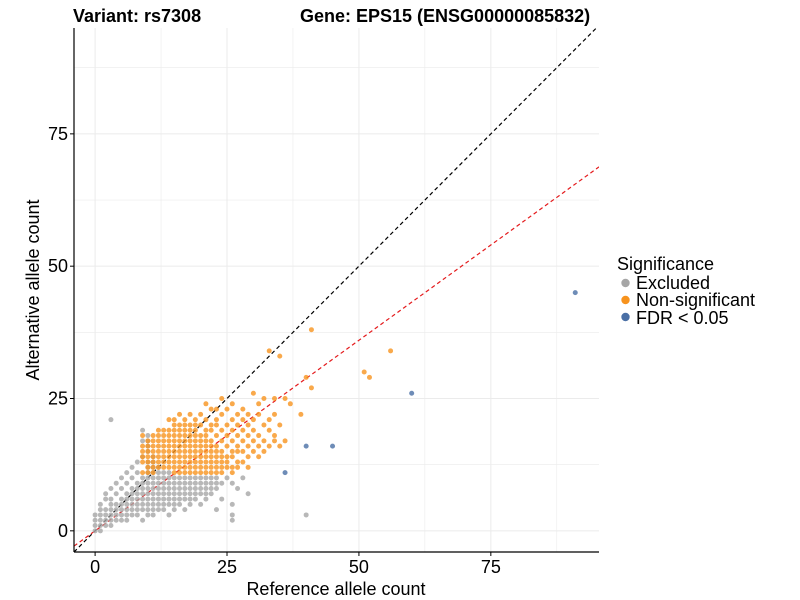 The height and width of the screenshot is (600, 800). Describe the element at coordinates (491, 567) in the screenshot. I see `x-tick-label: 75` at that location.